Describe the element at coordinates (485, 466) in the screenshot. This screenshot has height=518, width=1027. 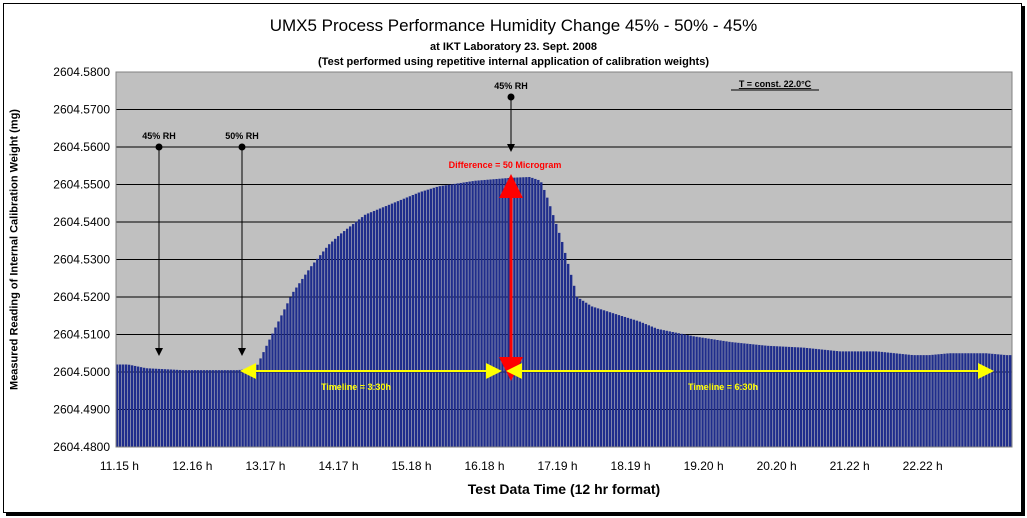
I see `x-tick-label: 16.18 h` at that location.